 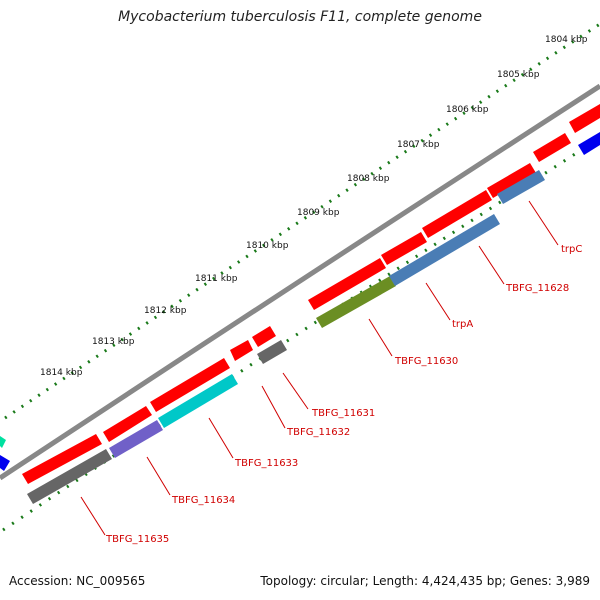 I want to click on feature-steelblue-trpC, so click(x=521, y=187).